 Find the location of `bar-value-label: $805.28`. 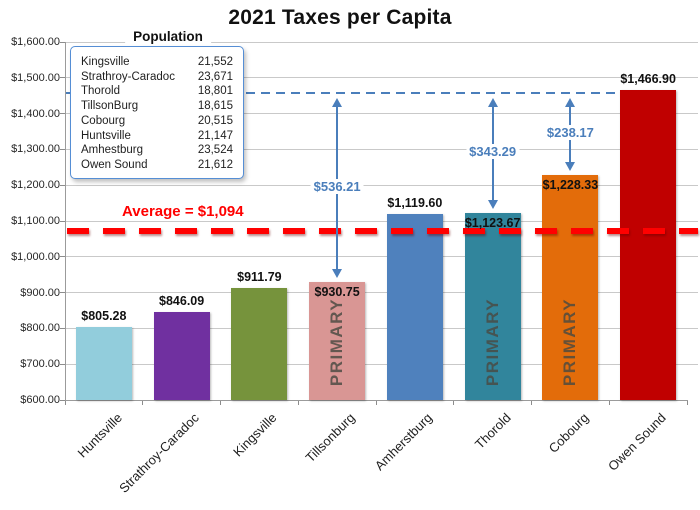

bar-value-label: $805.28 is located at coordinates (104, 315).